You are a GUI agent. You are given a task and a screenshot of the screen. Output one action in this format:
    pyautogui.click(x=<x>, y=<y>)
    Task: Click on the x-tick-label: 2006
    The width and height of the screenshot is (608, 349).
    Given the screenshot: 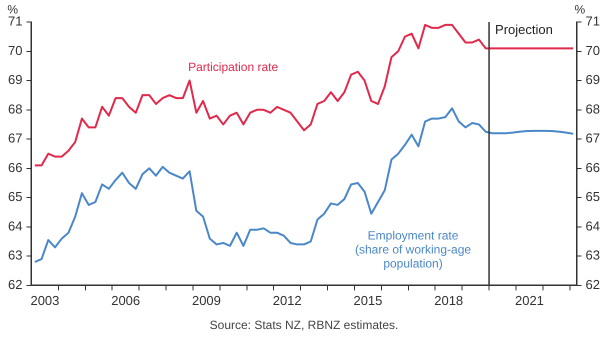 What is the action you would take?
    pyautogui.click(x=125, y=300)
    